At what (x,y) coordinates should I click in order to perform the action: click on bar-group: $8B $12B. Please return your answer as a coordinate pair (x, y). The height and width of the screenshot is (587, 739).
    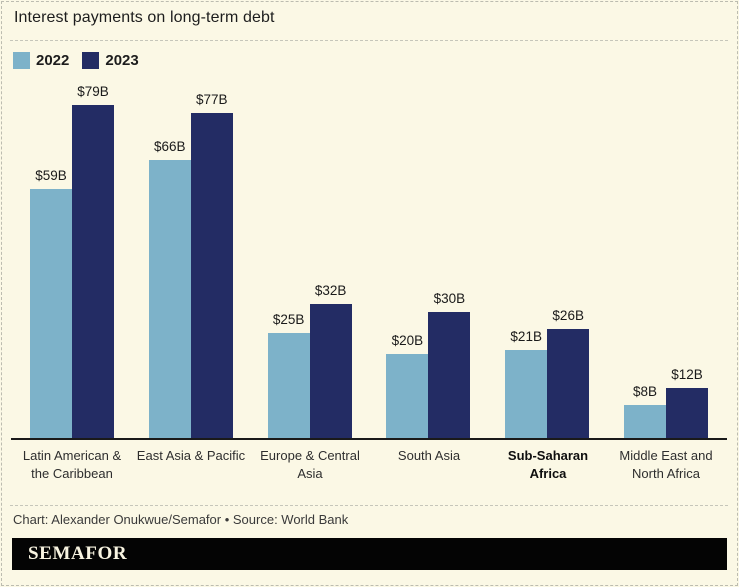
    Looking at the image, I should click on (665, 403).